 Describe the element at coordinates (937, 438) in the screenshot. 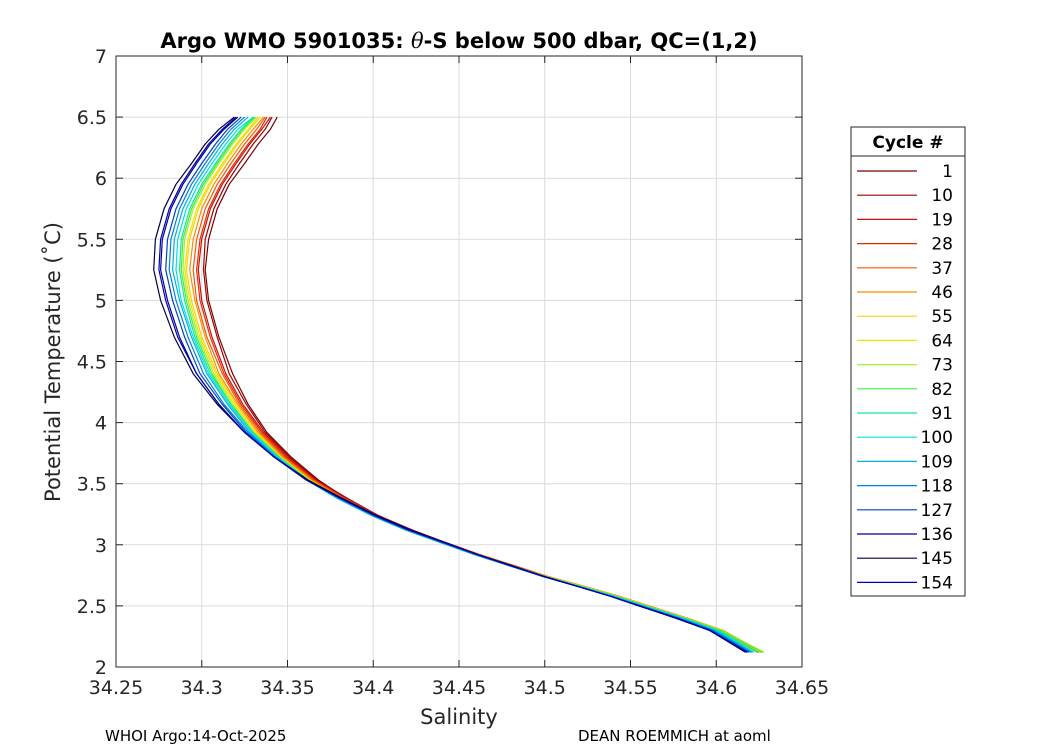

I see `legend-label-100: 100` at that location.